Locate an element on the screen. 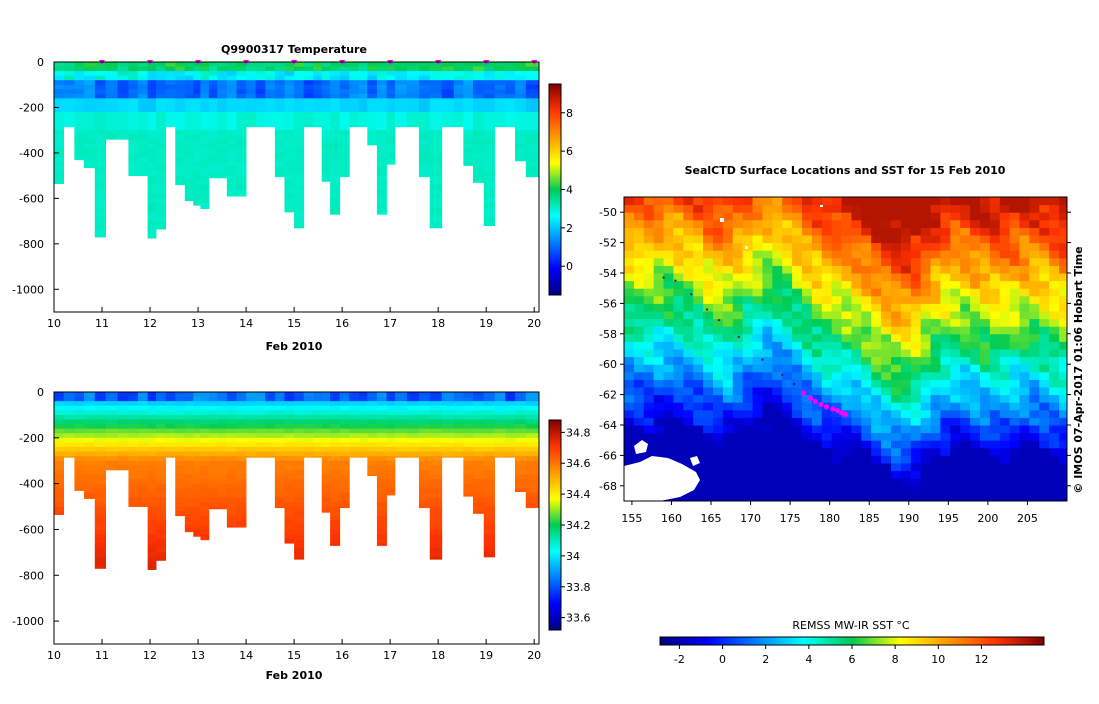 The width and height of the screenshot is (1099, 704). x-tick-label: 14 is located at coordinates (246, 323).